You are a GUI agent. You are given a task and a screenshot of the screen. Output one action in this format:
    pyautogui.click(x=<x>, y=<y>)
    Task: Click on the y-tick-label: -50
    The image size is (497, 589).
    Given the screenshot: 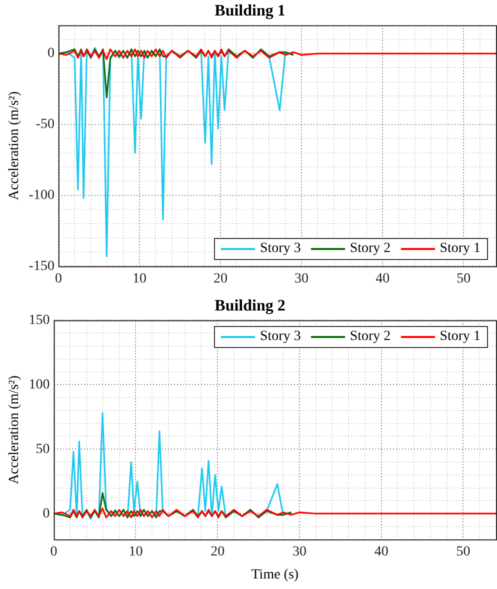 What is the action you would take?
    pyautogui.click(x=45, y=124)
    